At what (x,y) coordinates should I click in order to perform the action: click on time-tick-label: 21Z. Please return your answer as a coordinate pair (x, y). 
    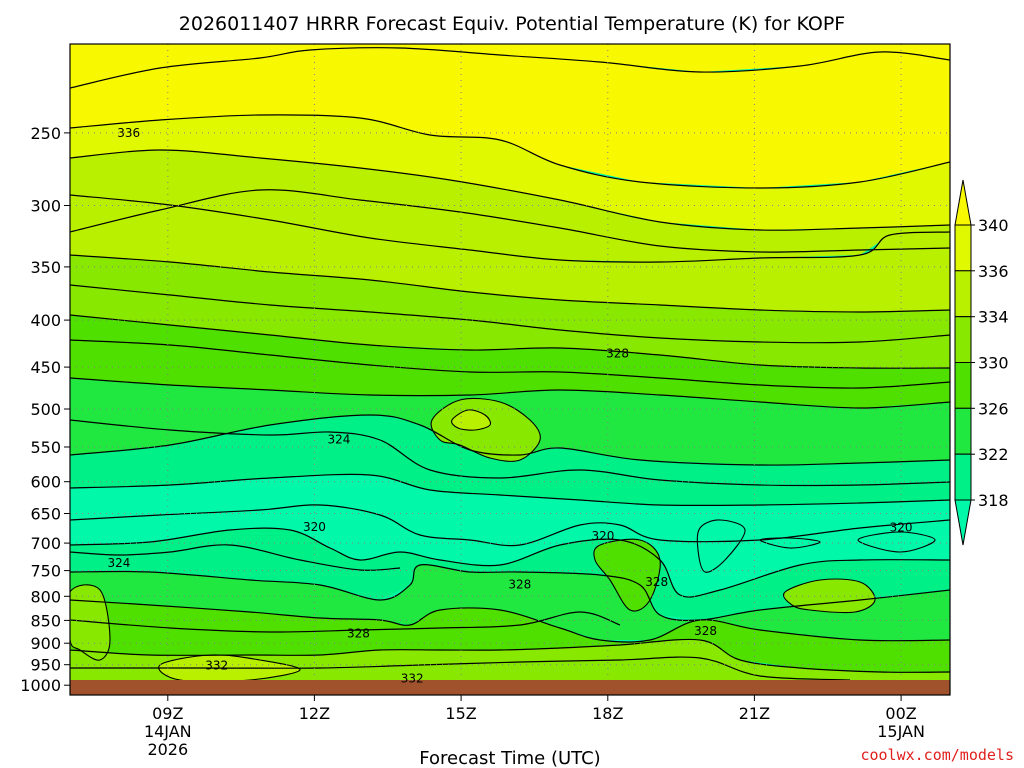
    Looking at the image, I should click on (754, 713).